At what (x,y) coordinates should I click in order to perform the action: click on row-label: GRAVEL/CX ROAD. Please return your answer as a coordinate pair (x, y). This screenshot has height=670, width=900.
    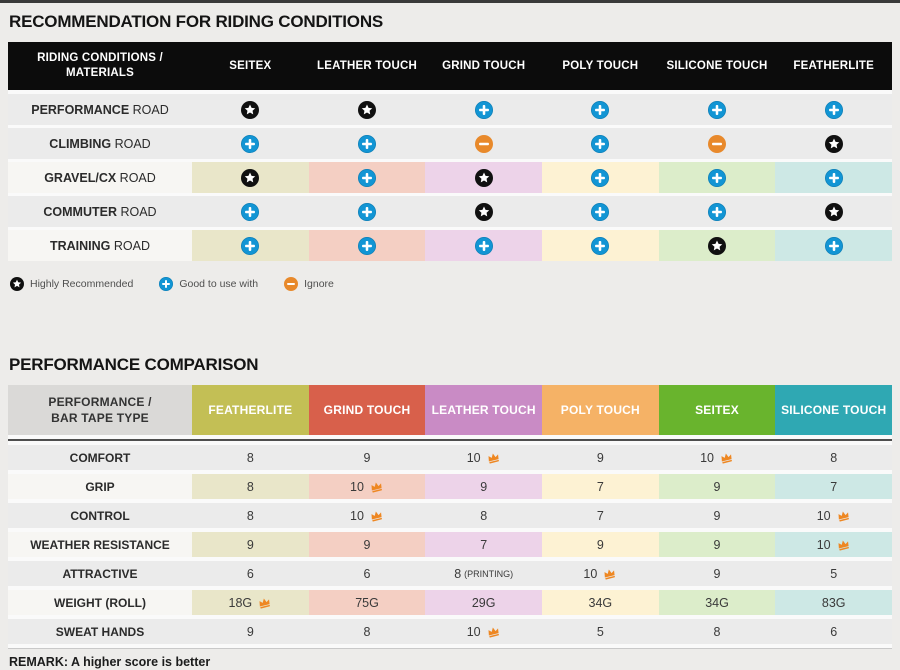
    Looking at the image, I should click on (100, 177).